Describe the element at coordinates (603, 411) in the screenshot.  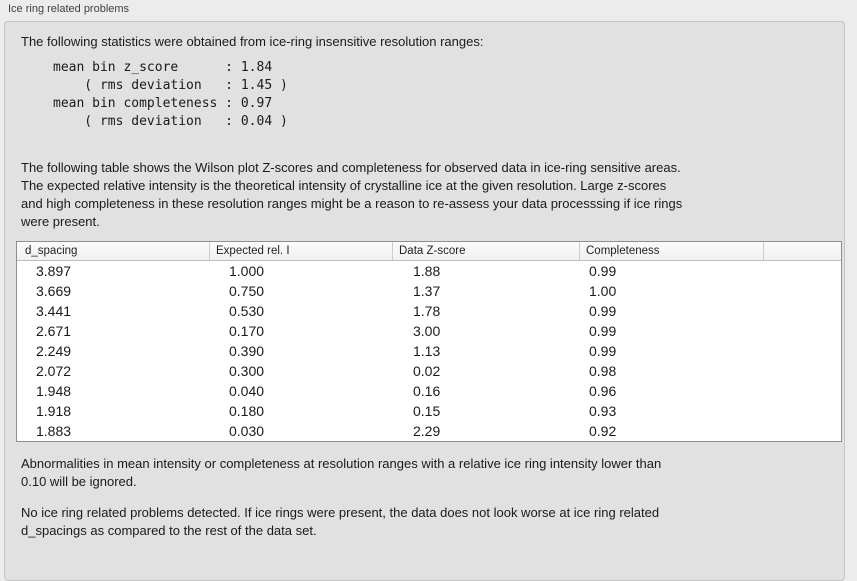
I see `cell-completeness: 0.93` at that location.